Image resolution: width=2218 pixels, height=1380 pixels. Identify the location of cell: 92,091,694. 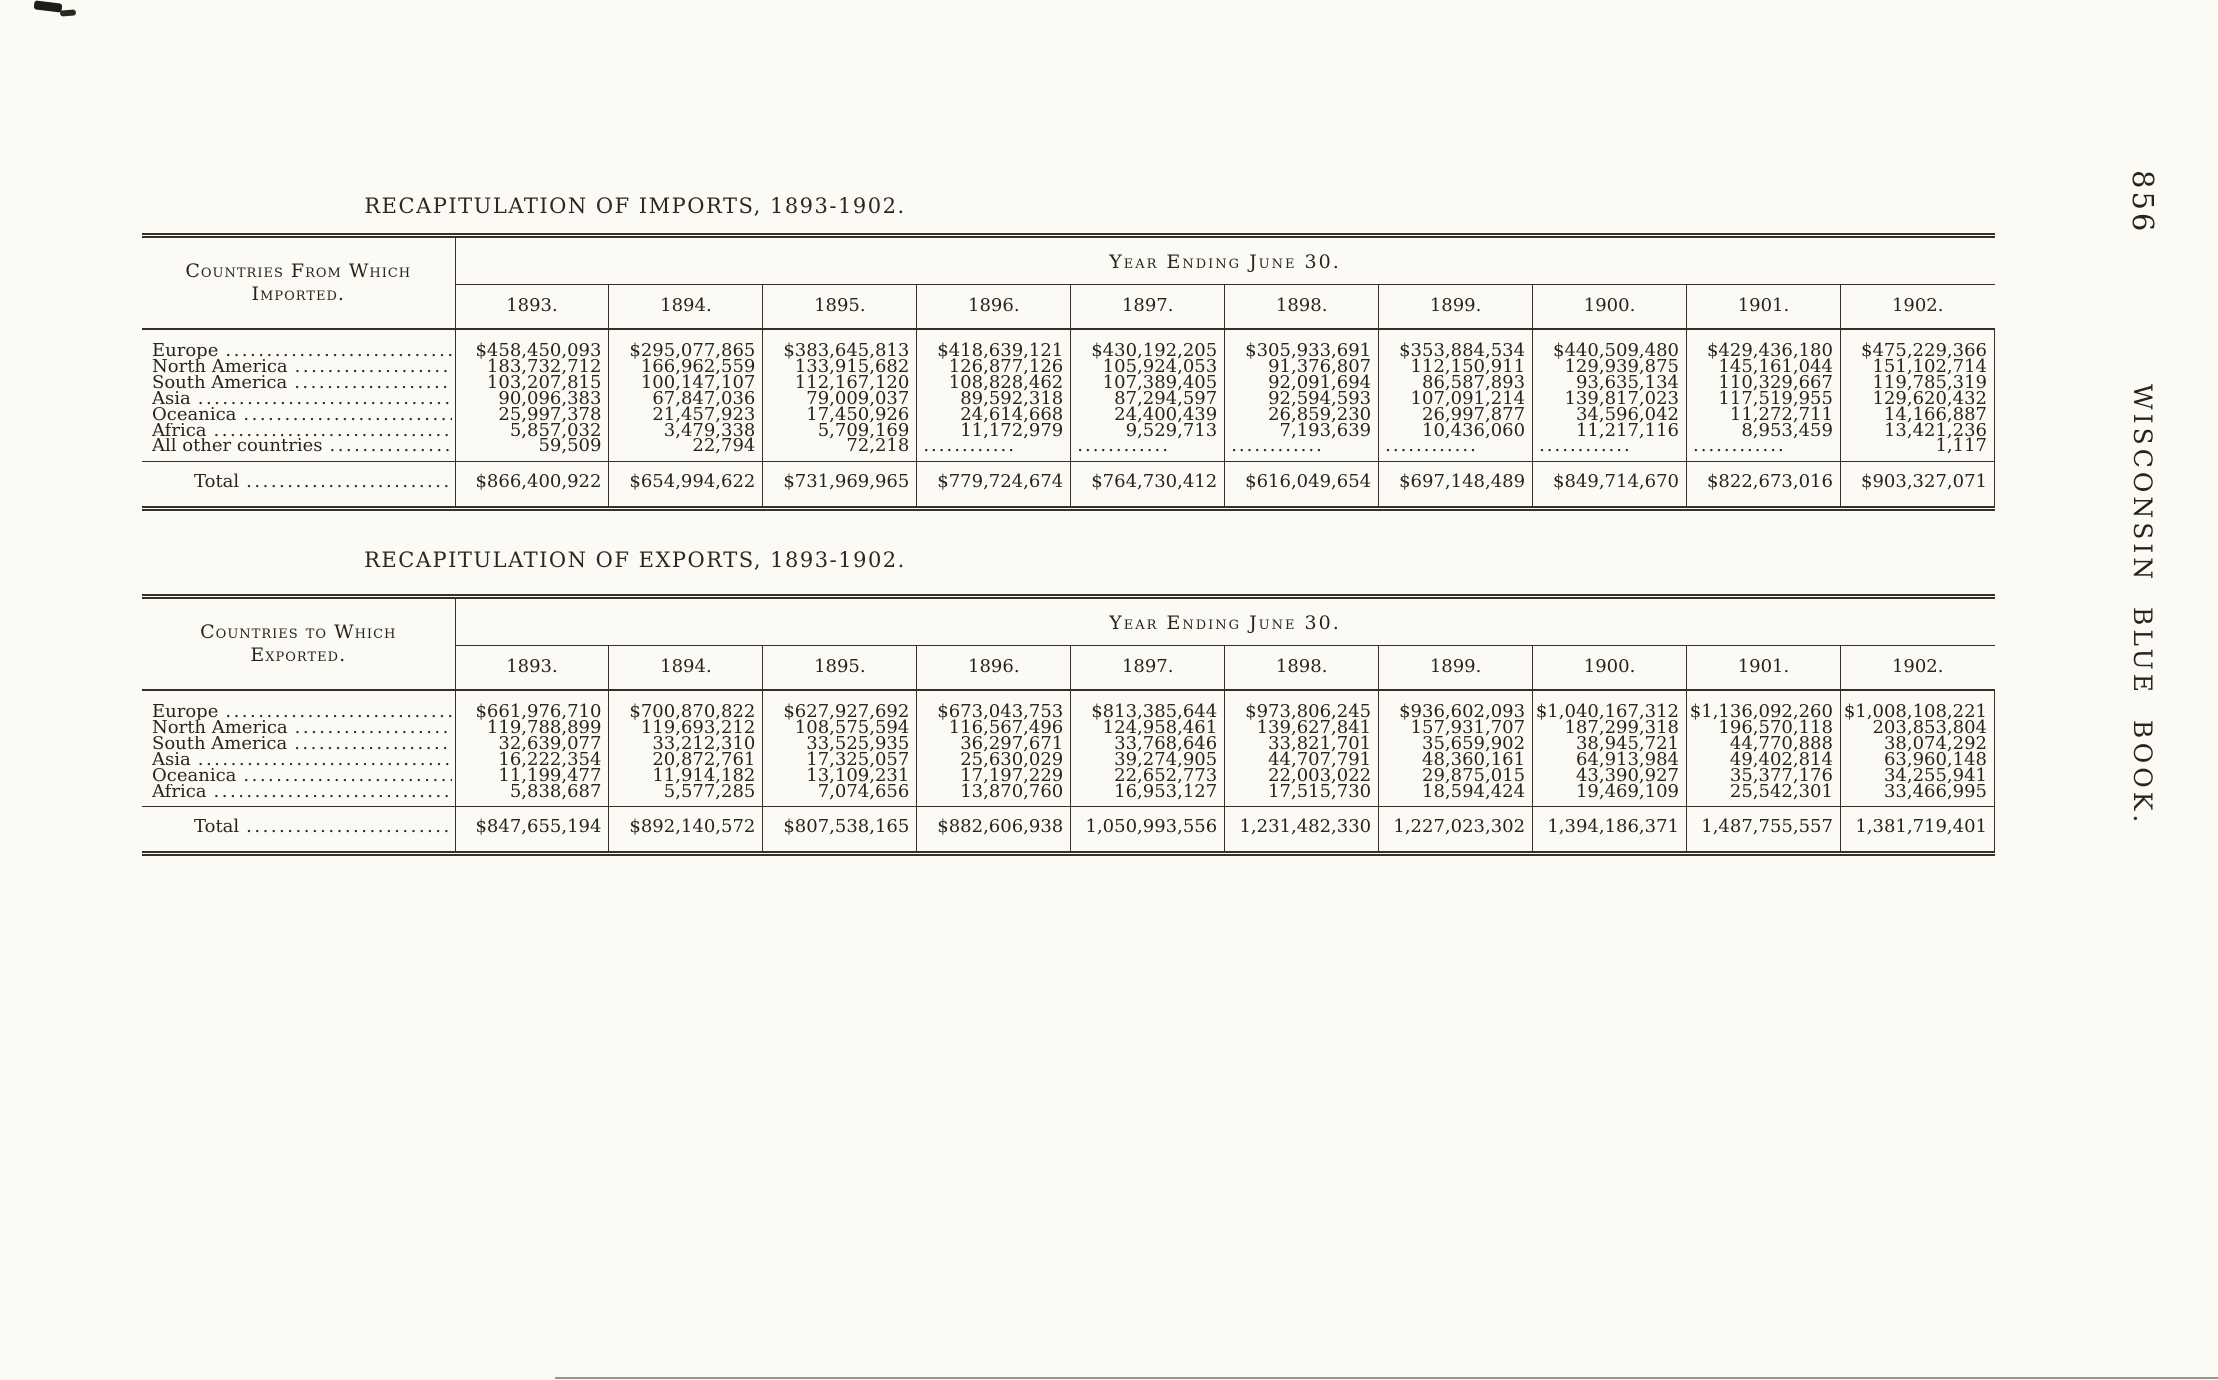
(1302, 382).